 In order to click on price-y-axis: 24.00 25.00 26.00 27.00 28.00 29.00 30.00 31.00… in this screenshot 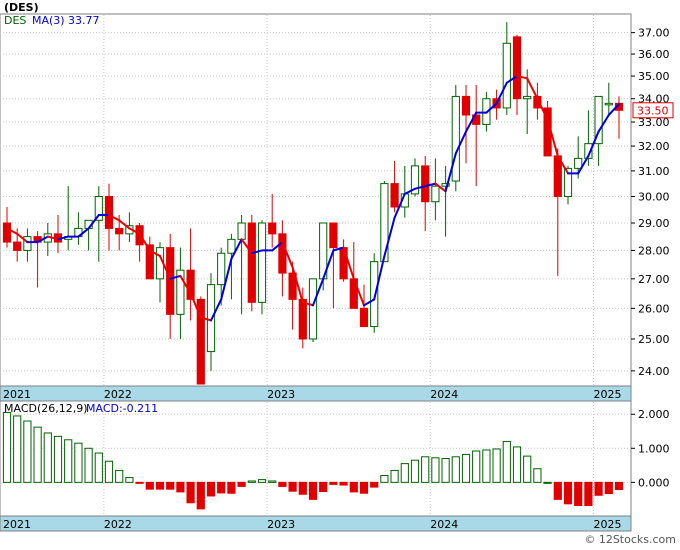, I will do `click(650, 202)`.